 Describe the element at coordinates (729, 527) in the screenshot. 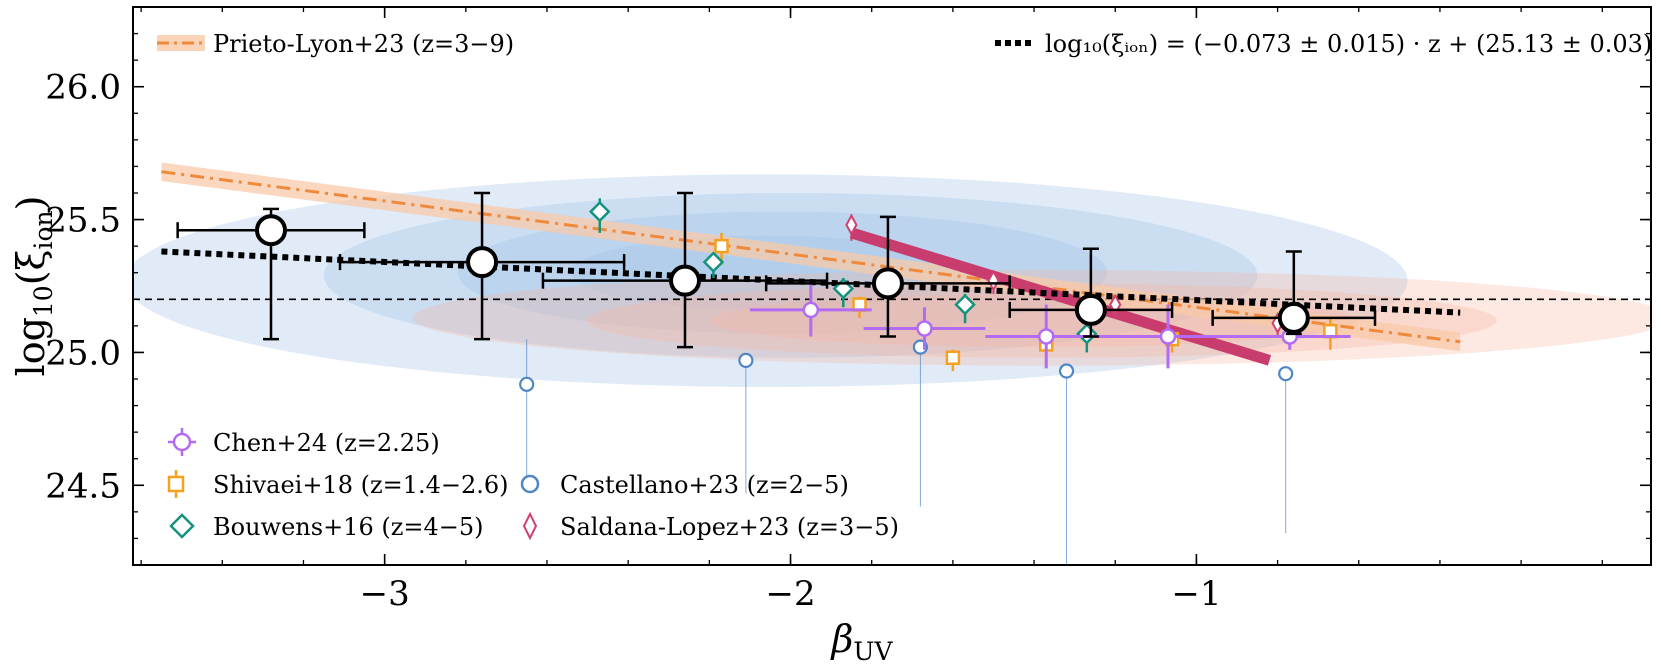

I see `legend-saldana23-label: Saldana-Lopez+23 (z=3−5)` at that location.